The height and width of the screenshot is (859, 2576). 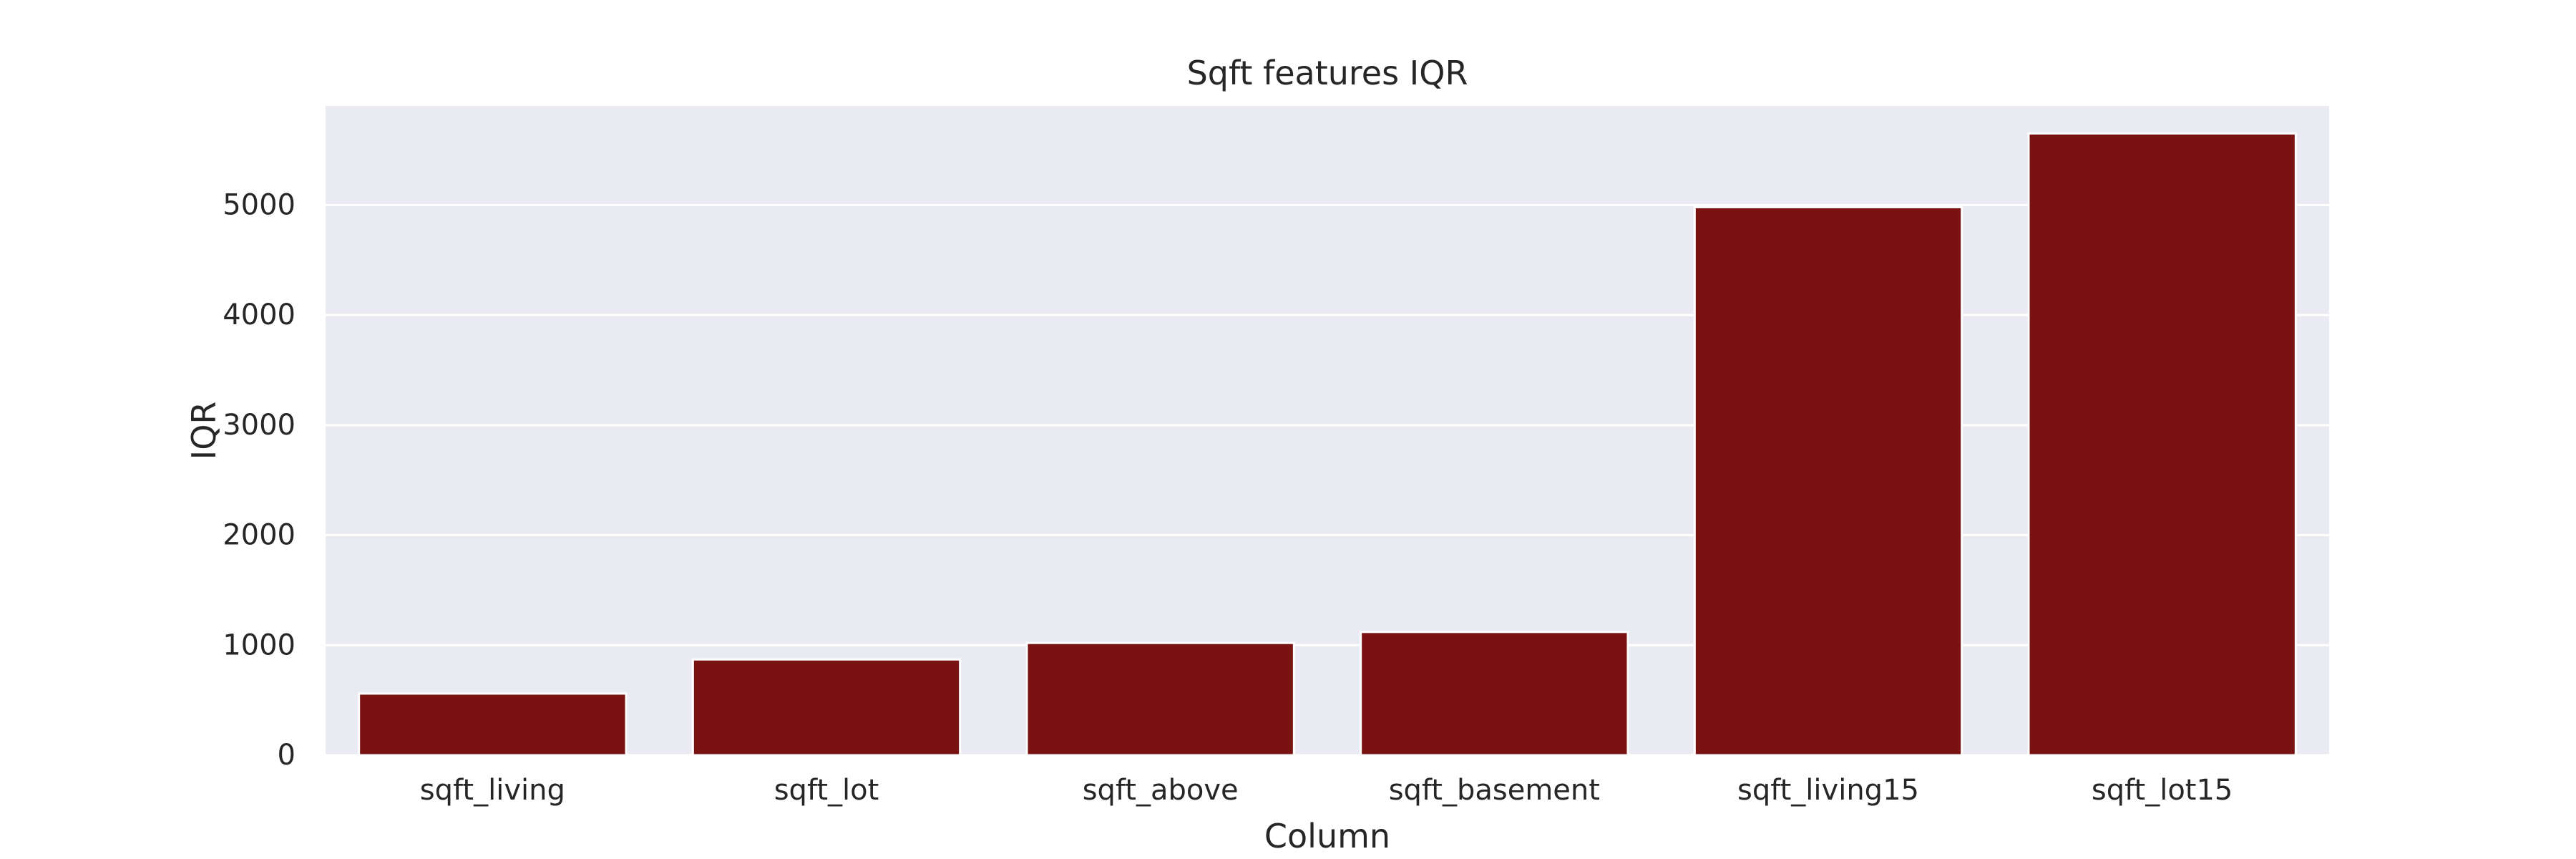 What do you see at coordinates (259, 535) in the screenshot?
I see `y-tick-label: 2000` at bounding box center [259, 535].